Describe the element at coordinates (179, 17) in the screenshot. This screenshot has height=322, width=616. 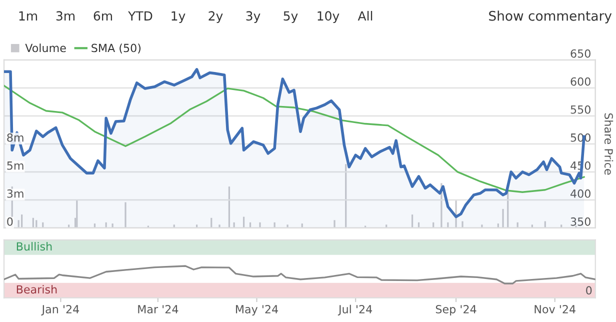
I see `text: 1y` at that location.